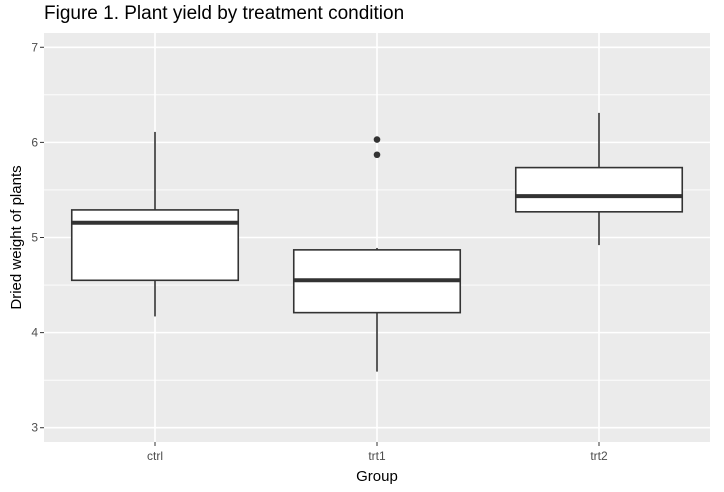 The image size is (724, 492). I want to click on x-axis: ctrl trt1 trt2, so click(377, 452).